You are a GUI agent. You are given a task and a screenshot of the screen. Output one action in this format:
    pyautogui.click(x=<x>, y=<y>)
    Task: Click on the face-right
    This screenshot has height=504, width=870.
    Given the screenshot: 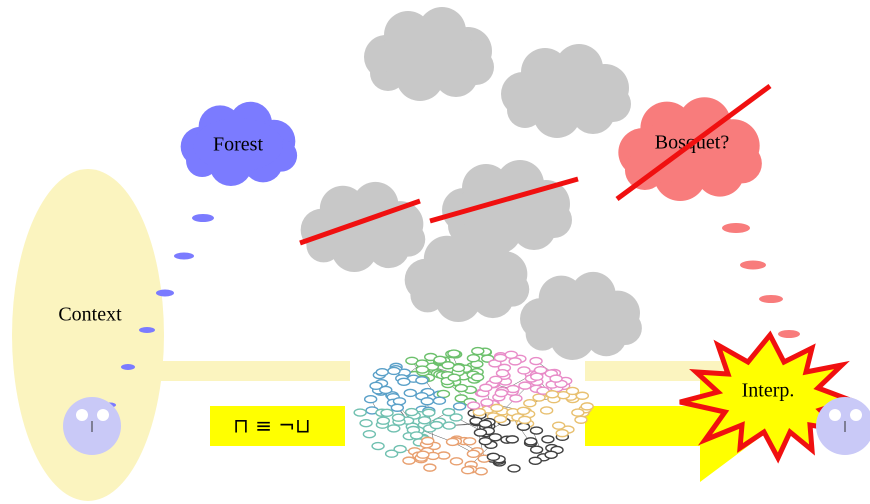 What is the action you would take?
    pyautogui.click(x=843, y=426)
    